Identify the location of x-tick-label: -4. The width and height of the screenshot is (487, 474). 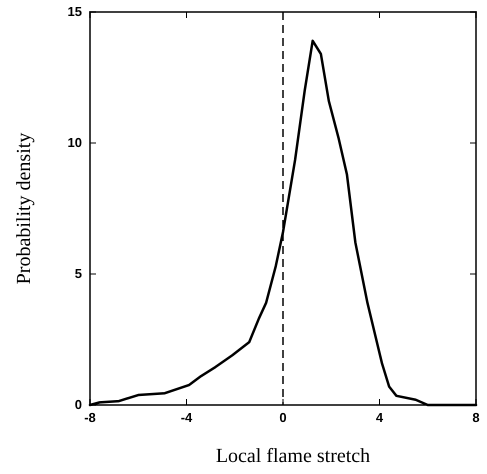
(187, 418).